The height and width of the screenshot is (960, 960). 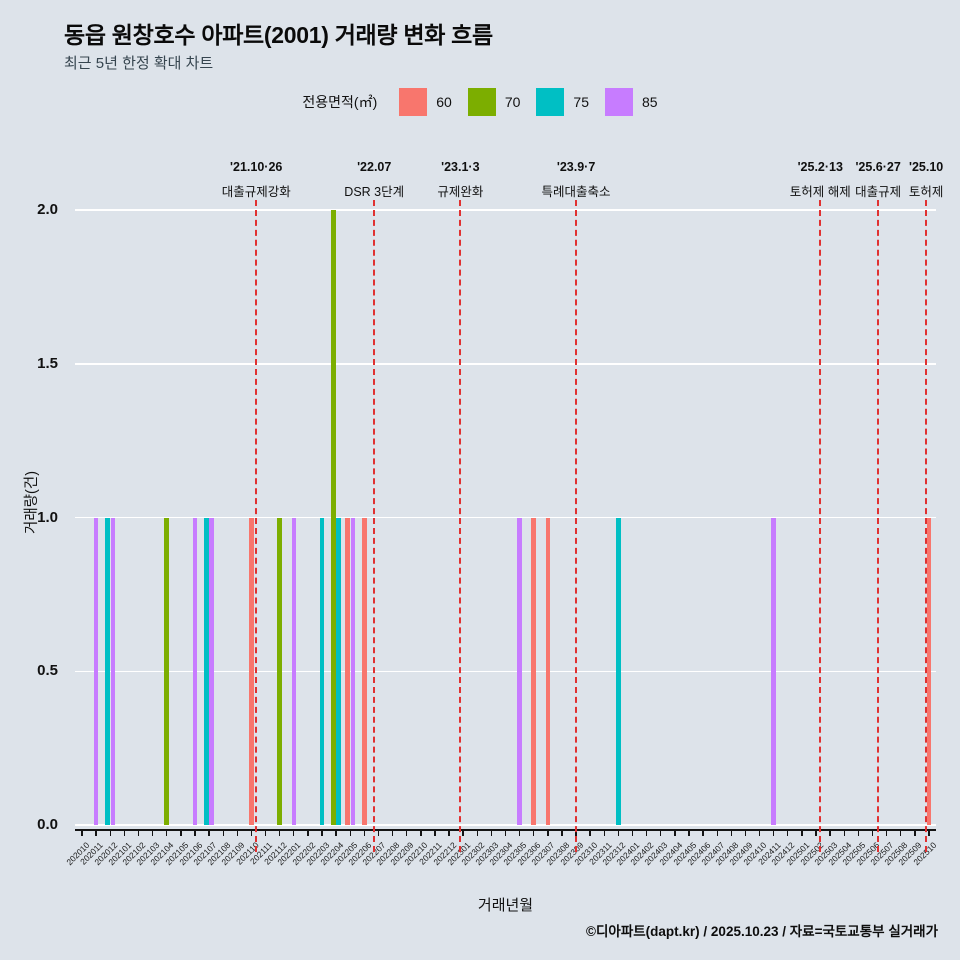 What do you see at coordinates (581, 102) in the screenshot?
I see `legend-item-label: 75` at bounding box center [581, 102].